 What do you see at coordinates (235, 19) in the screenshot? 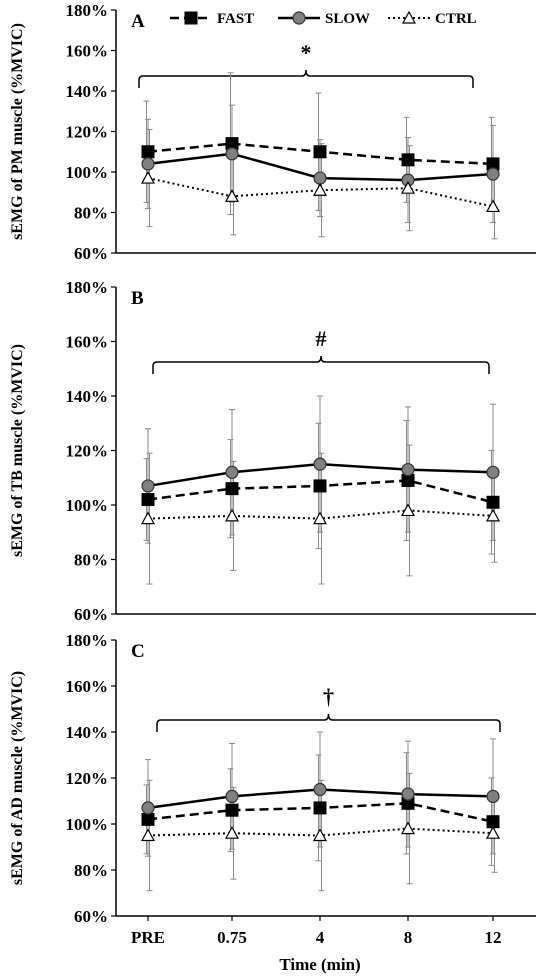
I see `legend-label-fast: FAST` at bounding box center [235, 19].